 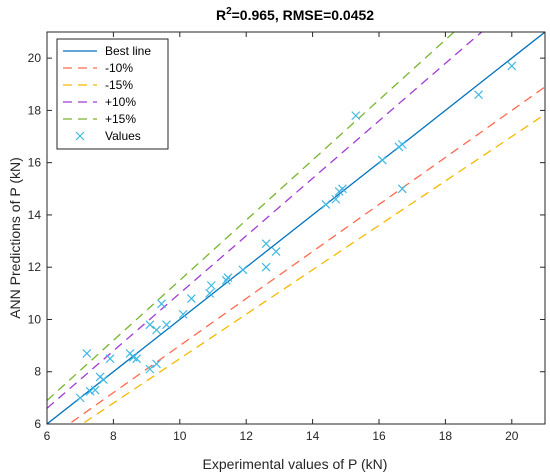 I want to click on legend-label-5: +15%, so click(x=120, y=119).